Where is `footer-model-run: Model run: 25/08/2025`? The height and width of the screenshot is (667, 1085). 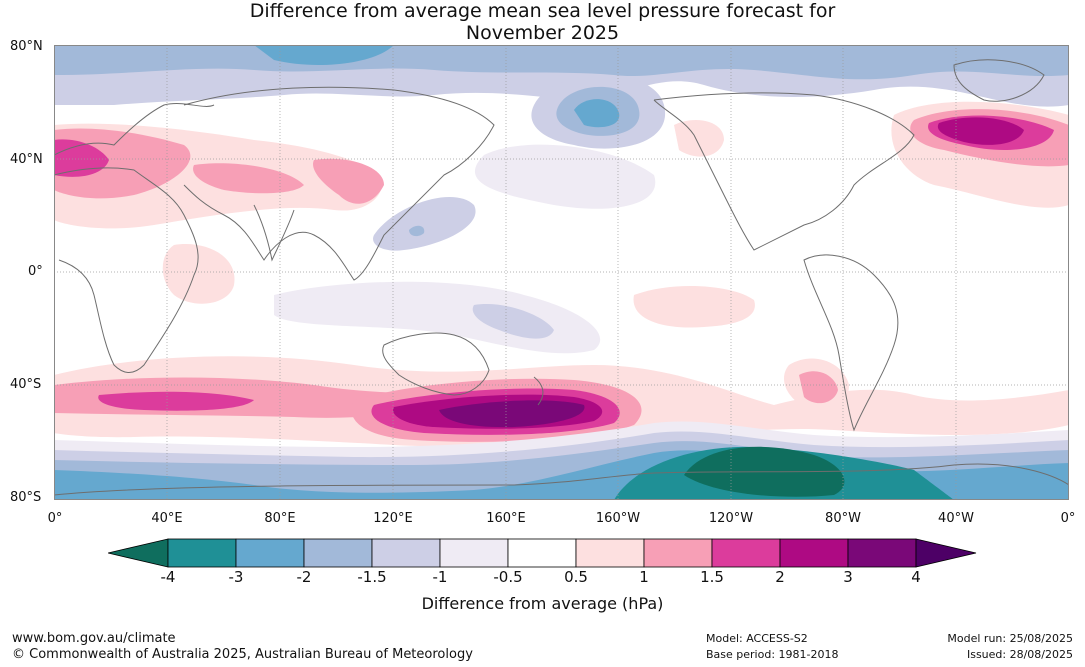 footer-model-run: Model run: 25/08/2025 is located at coordinates (1010, 638).